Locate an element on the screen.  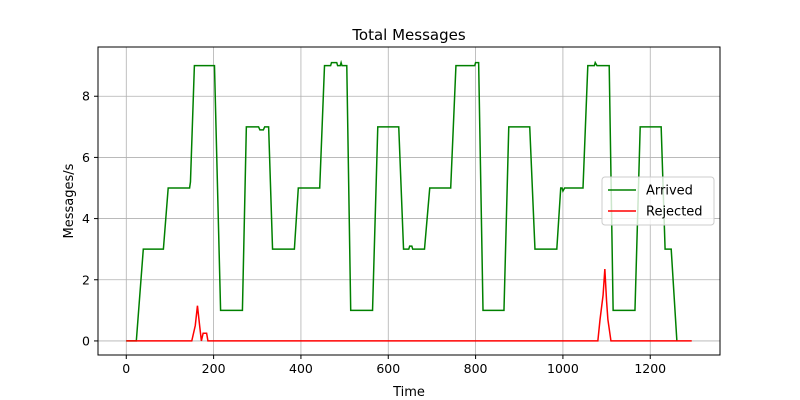
series-line is located at coordinates (409, 305).